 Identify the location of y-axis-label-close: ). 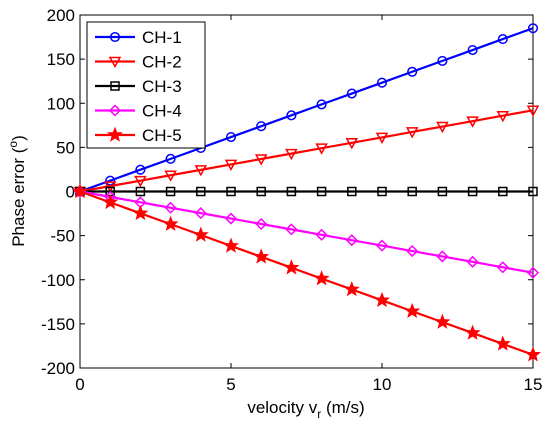
(18, 138).